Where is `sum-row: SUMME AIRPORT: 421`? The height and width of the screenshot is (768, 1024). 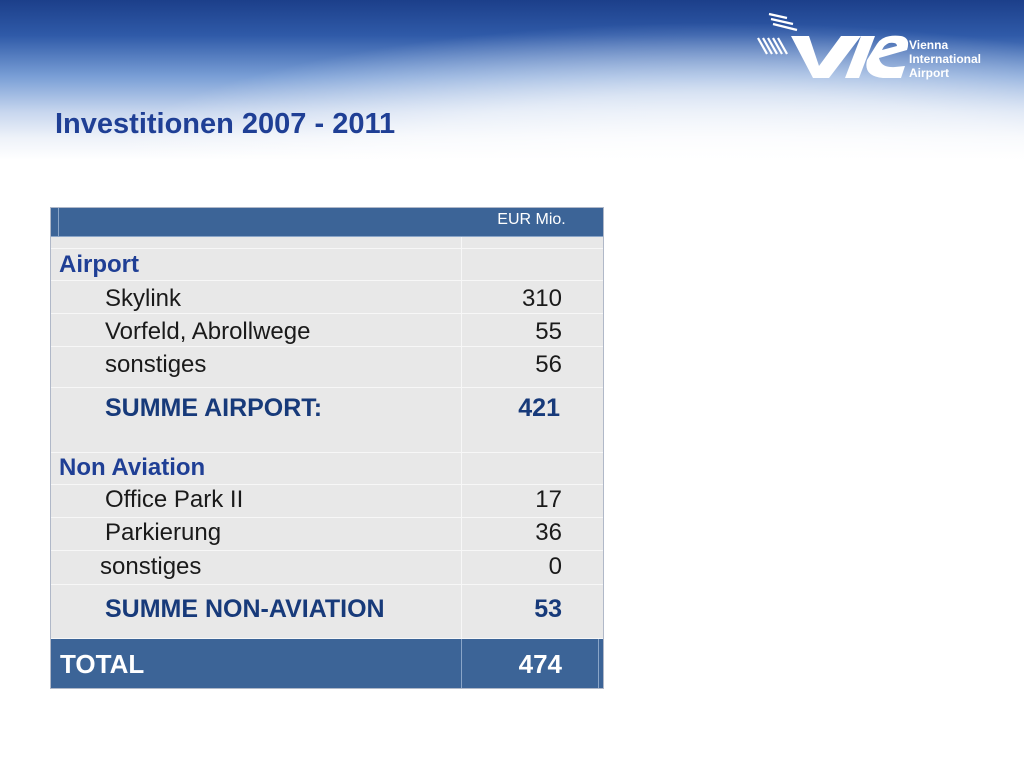 sum-row: SUMME AIRPORT: 421 is located at coordinates (327, 420).